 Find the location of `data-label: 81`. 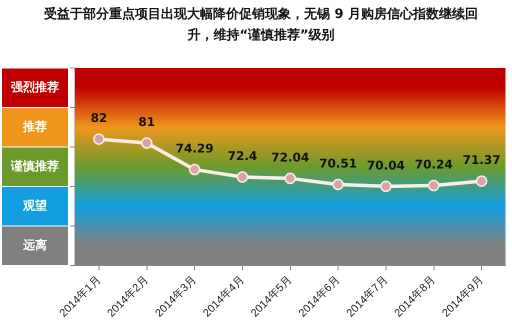

data-label: 81 is located at coordinates (147, 122).